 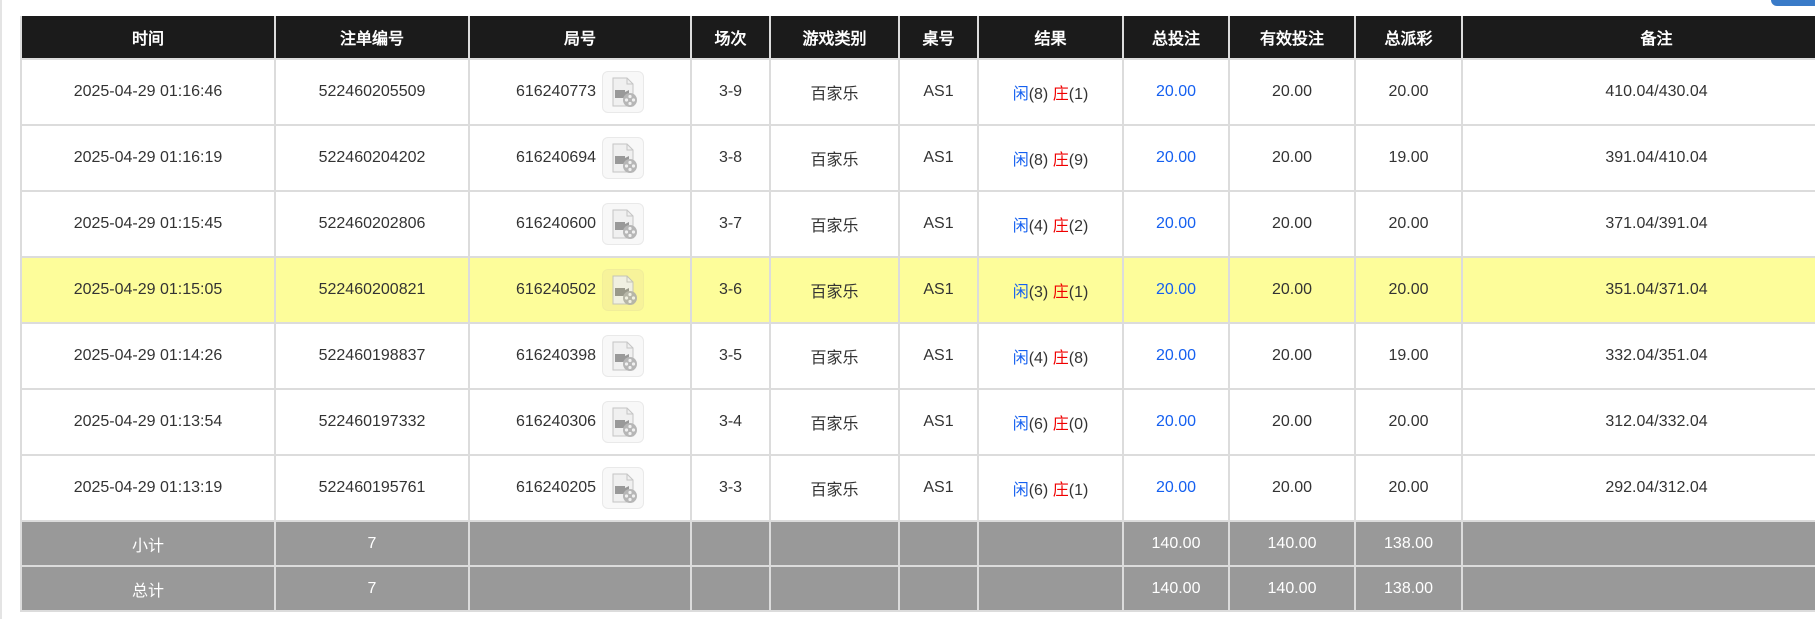 I want to click on cell-bet-id: 522460202806, so click(x=372, y=224).